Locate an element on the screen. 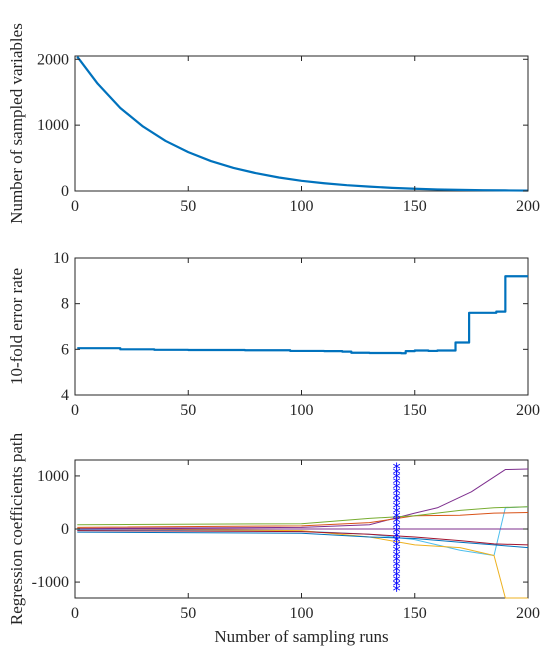 The image size is (550, 658). panel-2-lines is located at coordinates (302, 315).